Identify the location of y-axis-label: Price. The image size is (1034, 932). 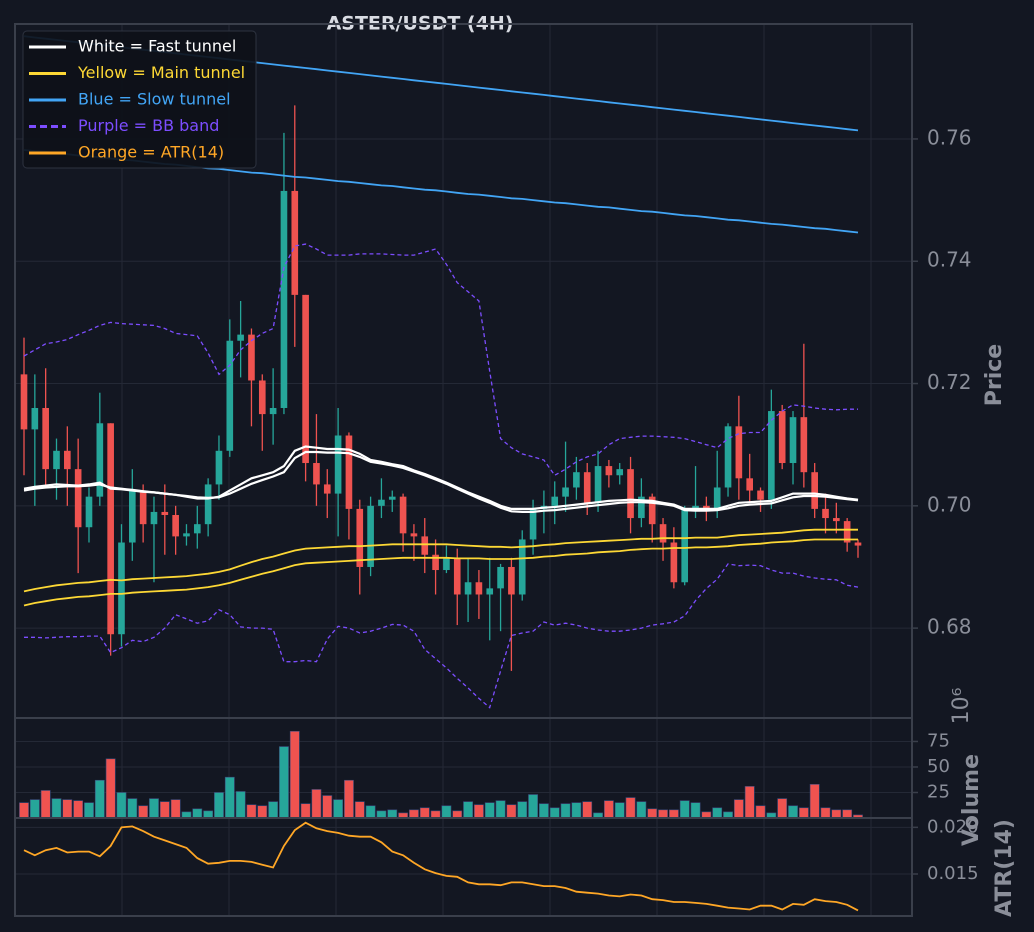
(994, 375).